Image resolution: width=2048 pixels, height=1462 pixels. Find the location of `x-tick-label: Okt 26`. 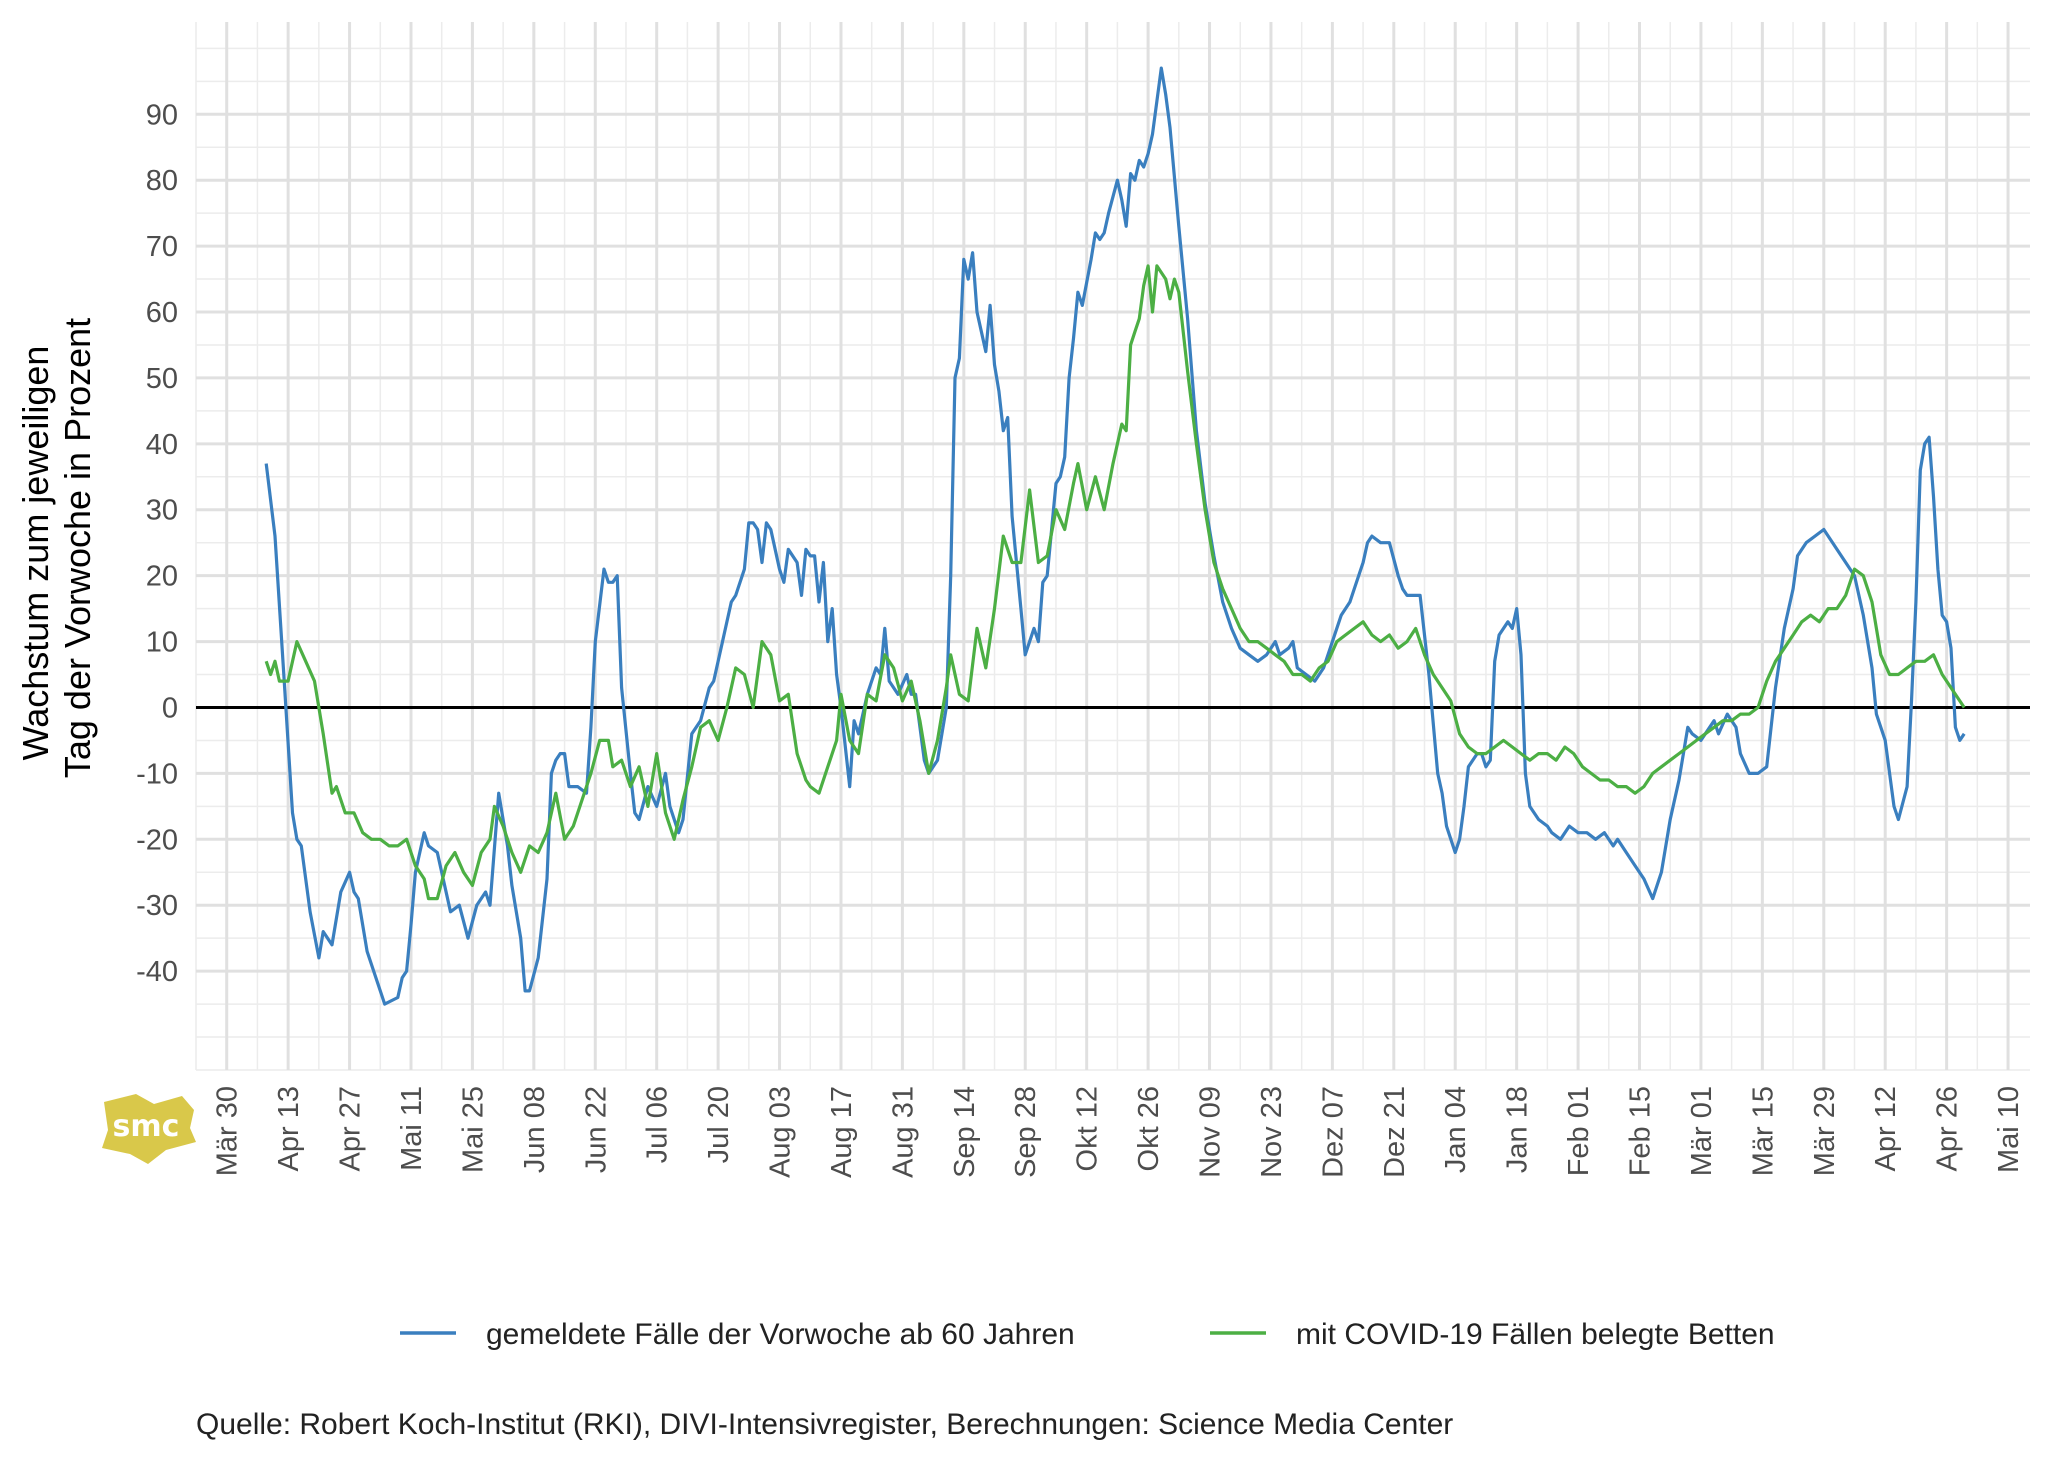

x-tick-label: Okt 26 is located at coordinates (1149, 1128).